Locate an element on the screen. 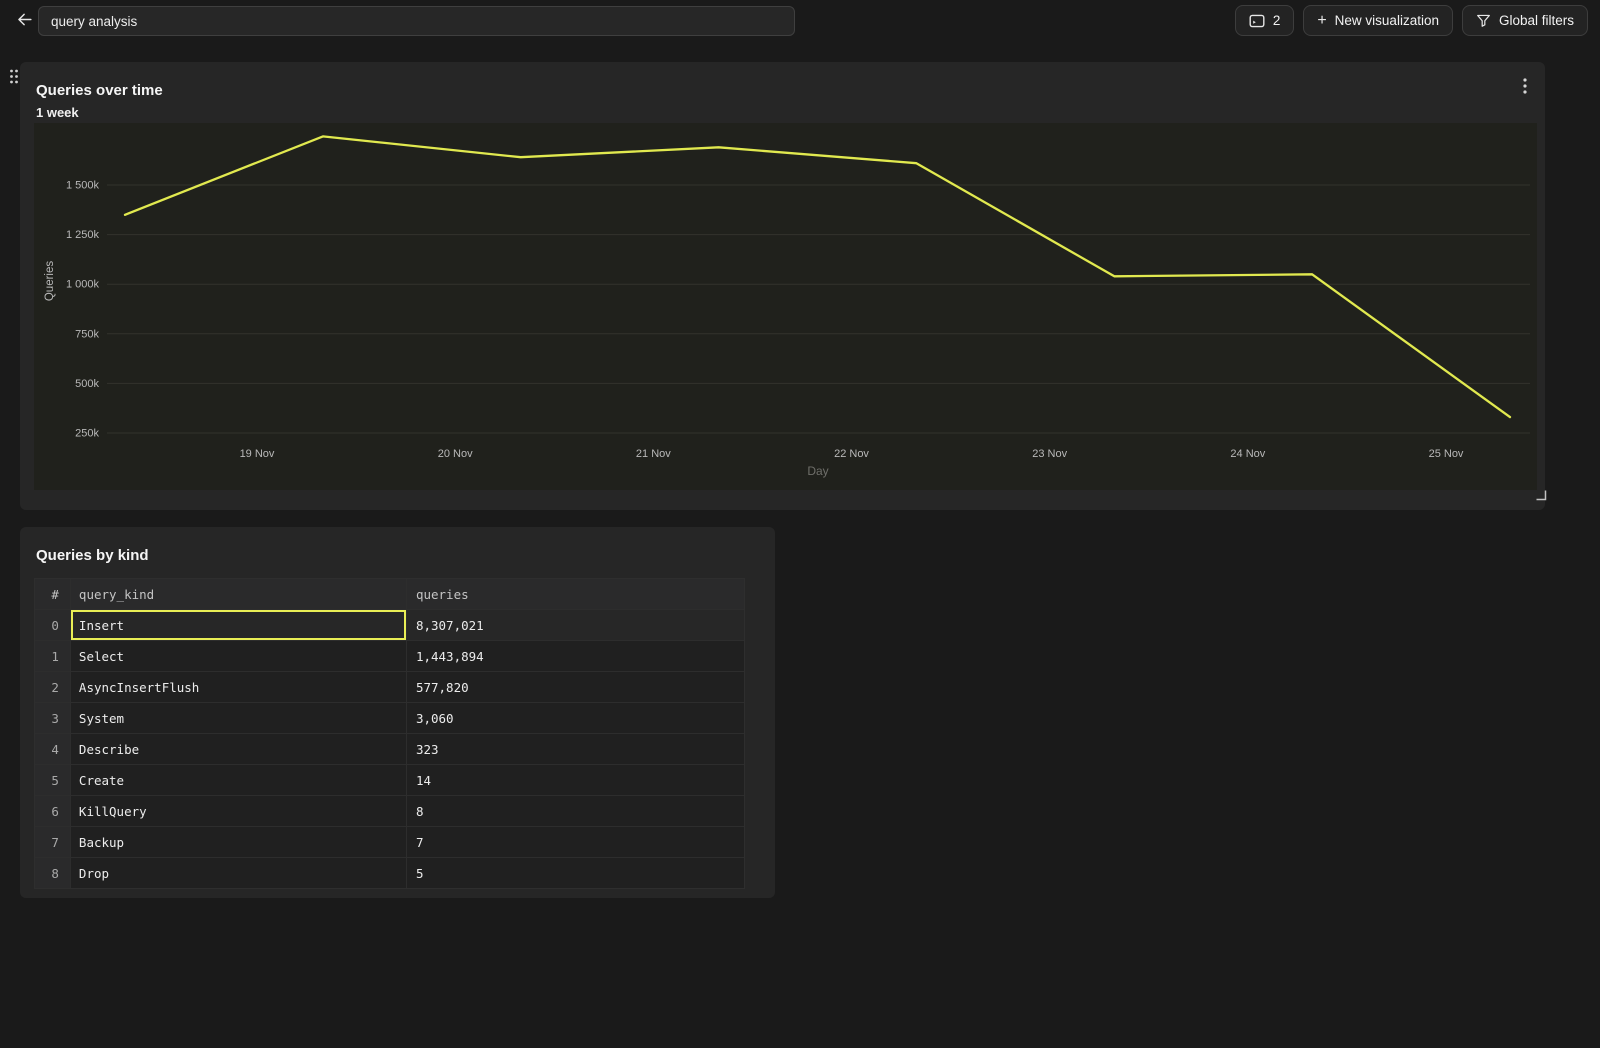 Image resolution: width=1600 pixels, height=1048 pixels. arrow-left-icon is located at coordinates (24, 21).